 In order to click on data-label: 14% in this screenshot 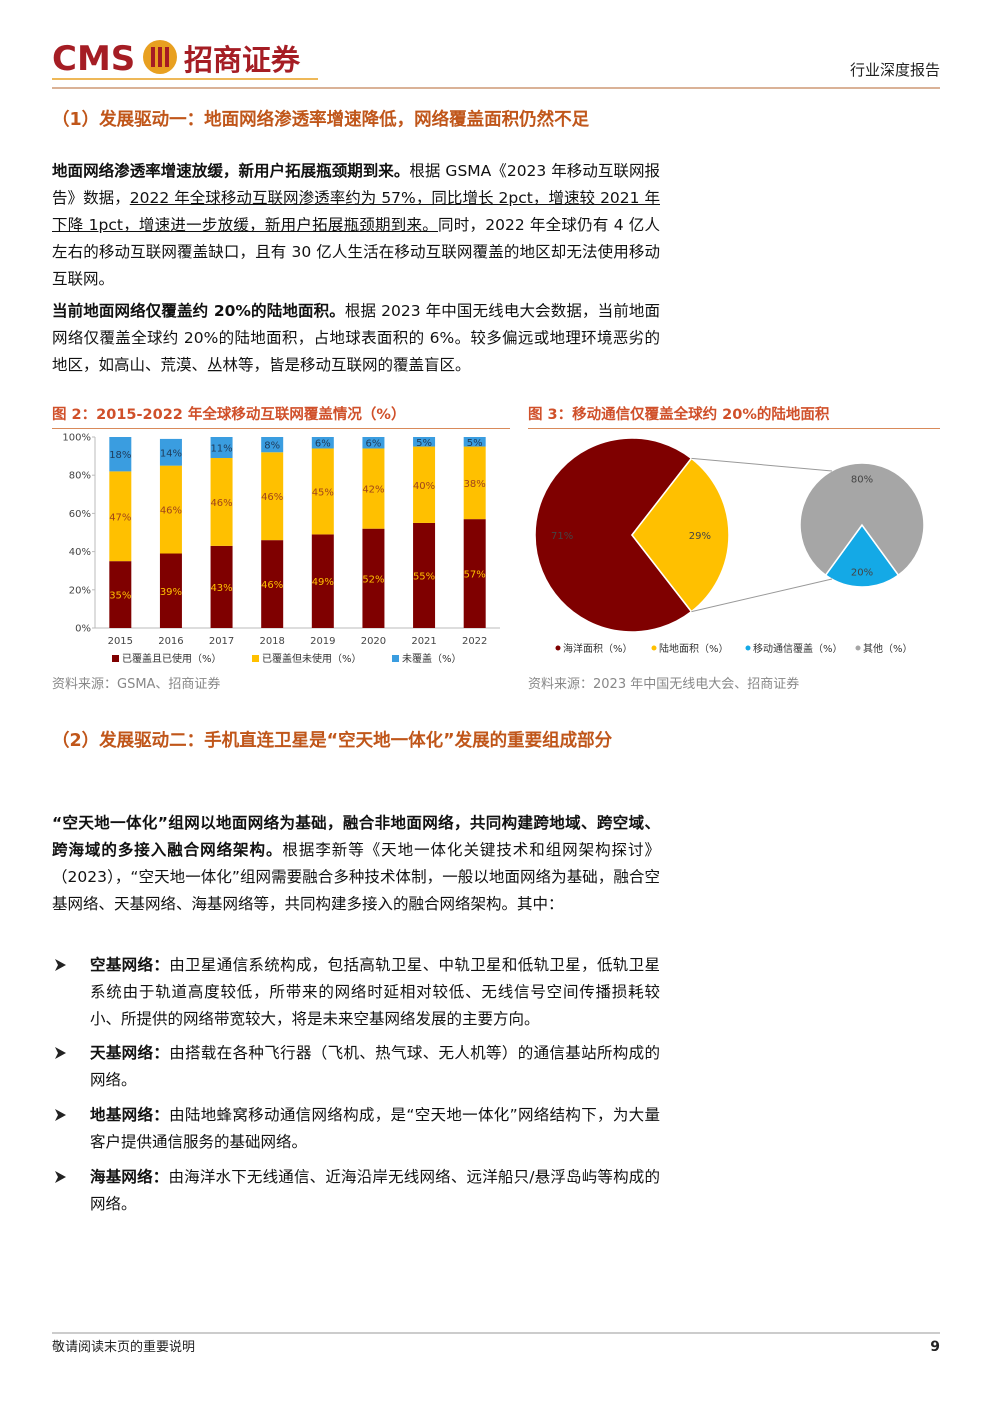, I will do `click(171, 453)`.